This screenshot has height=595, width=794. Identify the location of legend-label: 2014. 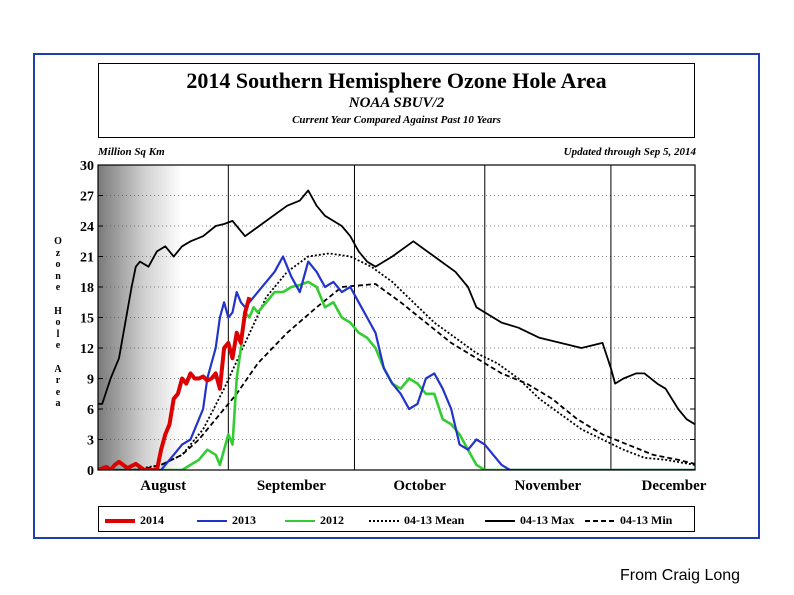
(152, 520).